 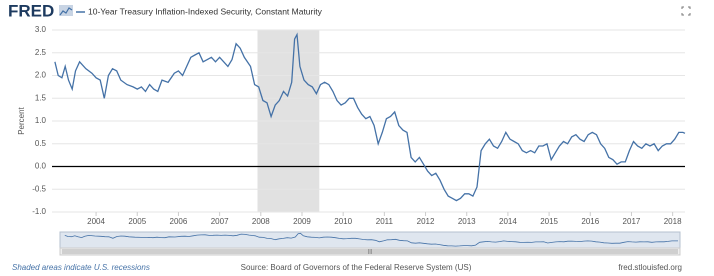 I want to click on site-link: fred.stlouisfed.org, so click(x=650, y=267).